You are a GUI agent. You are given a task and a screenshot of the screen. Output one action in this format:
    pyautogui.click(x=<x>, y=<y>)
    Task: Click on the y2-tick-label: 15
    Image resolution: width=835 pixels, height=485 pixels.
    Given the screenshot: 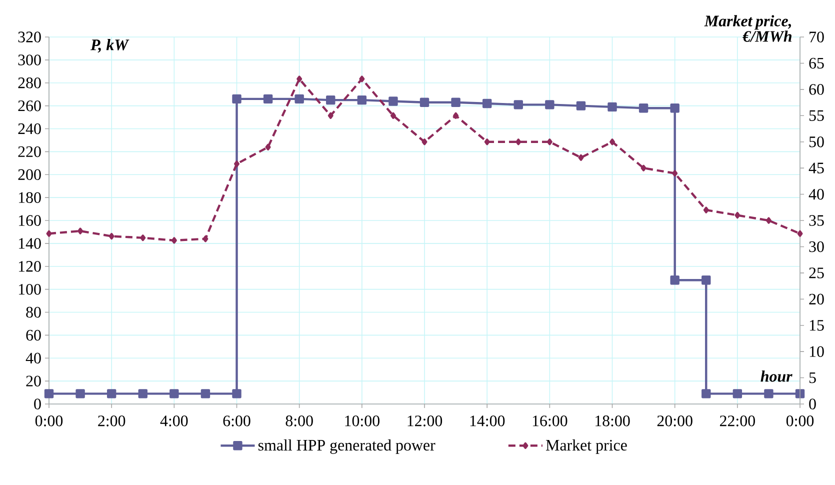 What is the action you would take?
    pyautogui.click(x=817, y=325)
    